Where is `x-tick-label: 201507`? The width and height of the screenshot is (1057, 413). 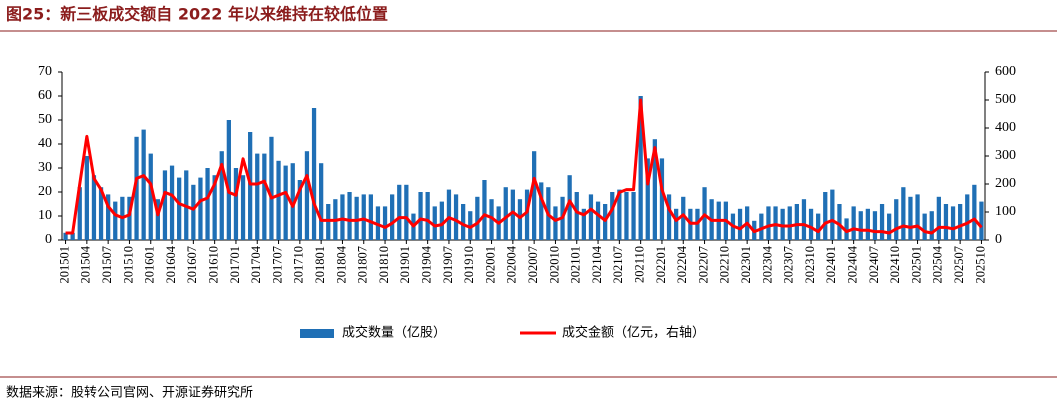
x-tick-label: 201507 is located at coordinates (107, 265).